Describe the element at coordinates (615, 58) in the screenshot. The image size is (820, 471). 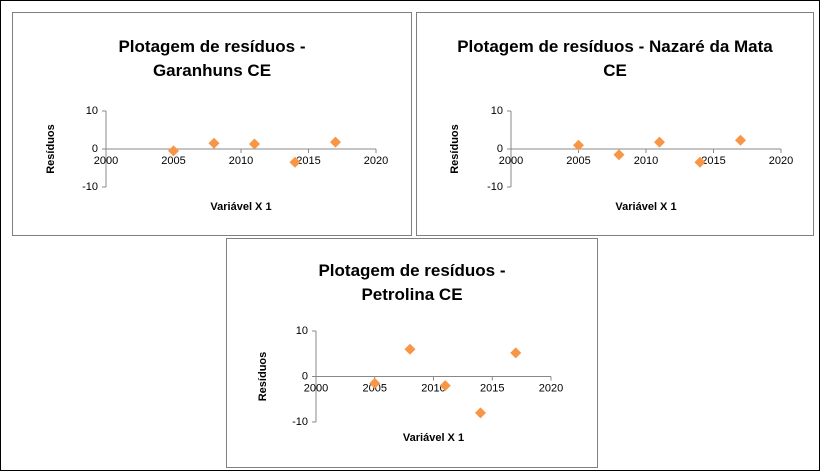
I see `chart-title: Plotagem de resíduos - Nazaré da Mata CE` at that location.